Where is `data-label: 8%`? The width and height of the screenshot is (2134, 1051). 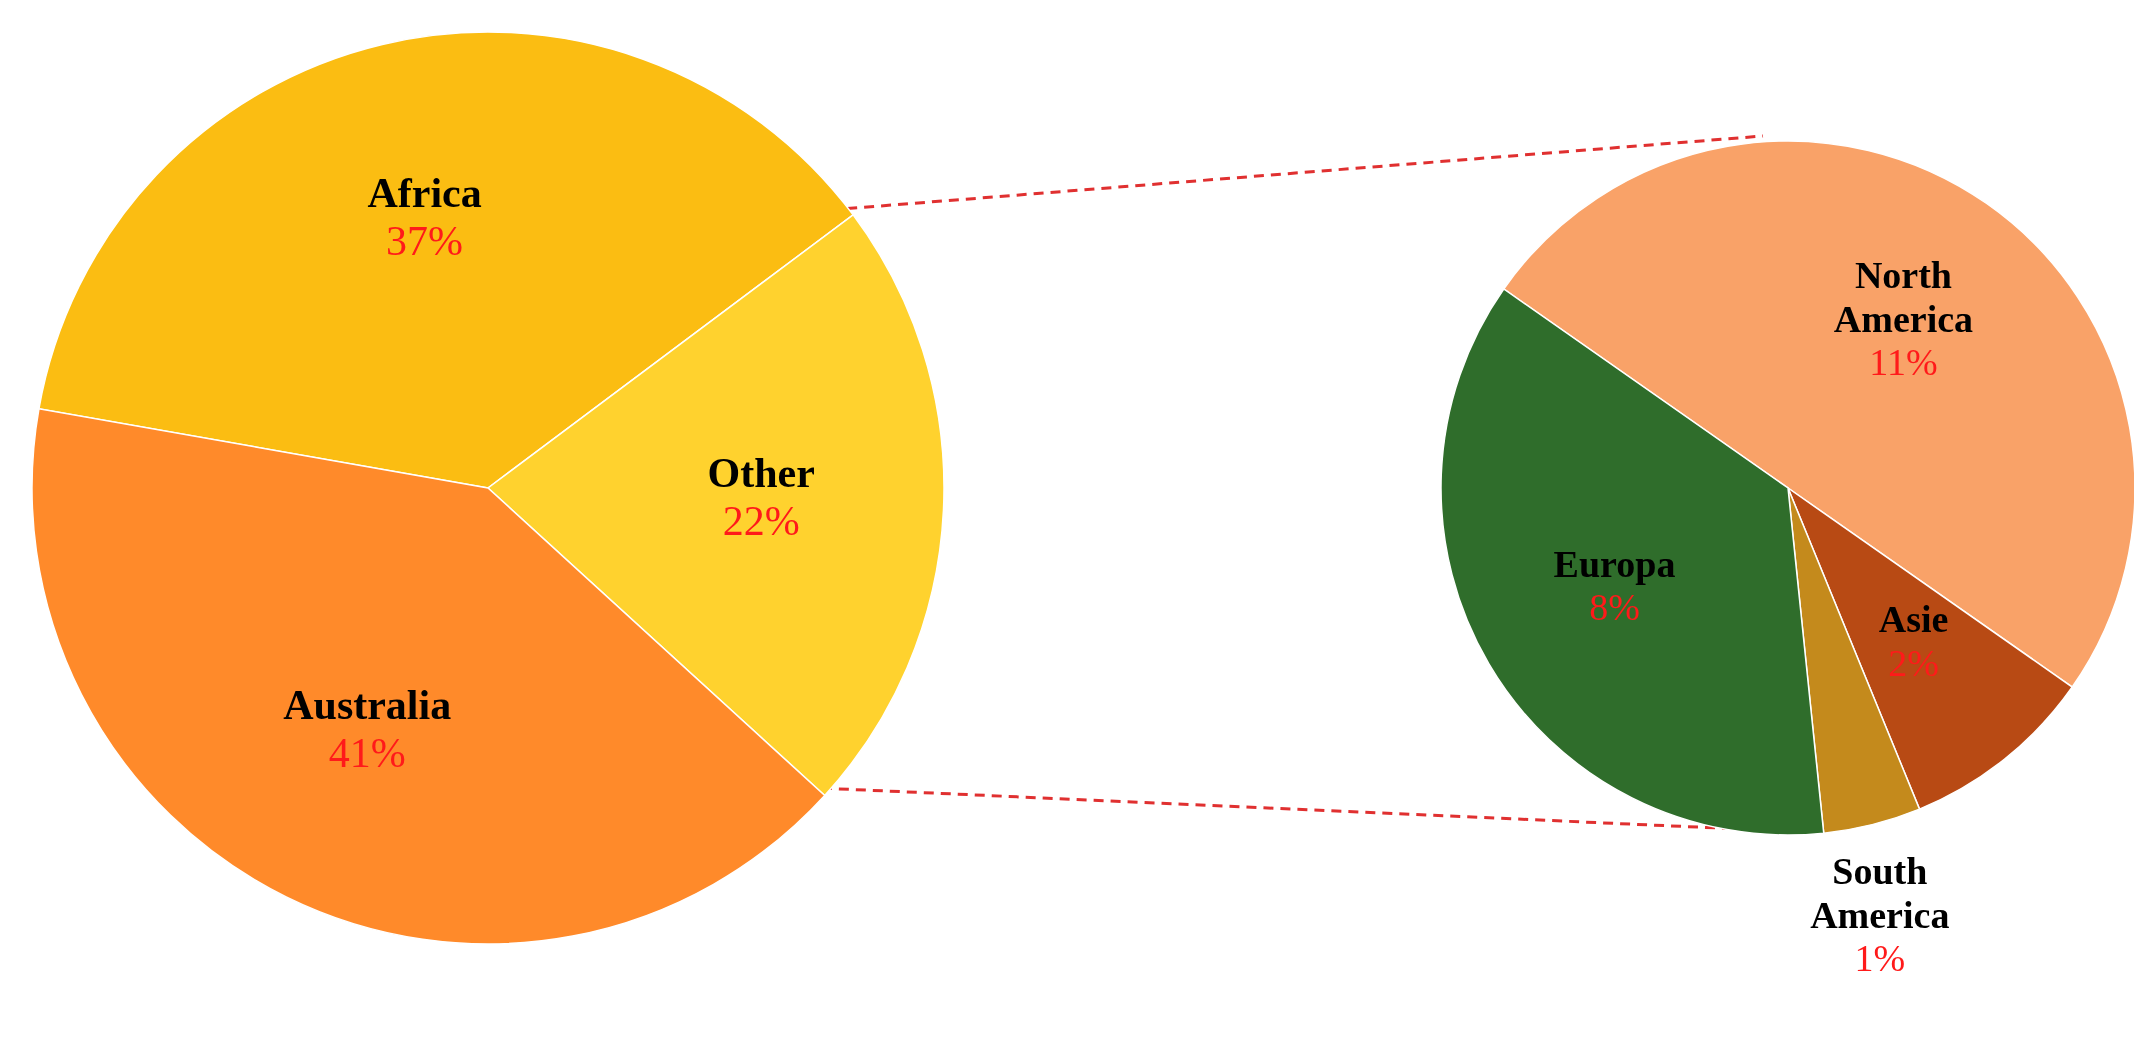
data-label: 8% is located at coordinates (1614, 607).